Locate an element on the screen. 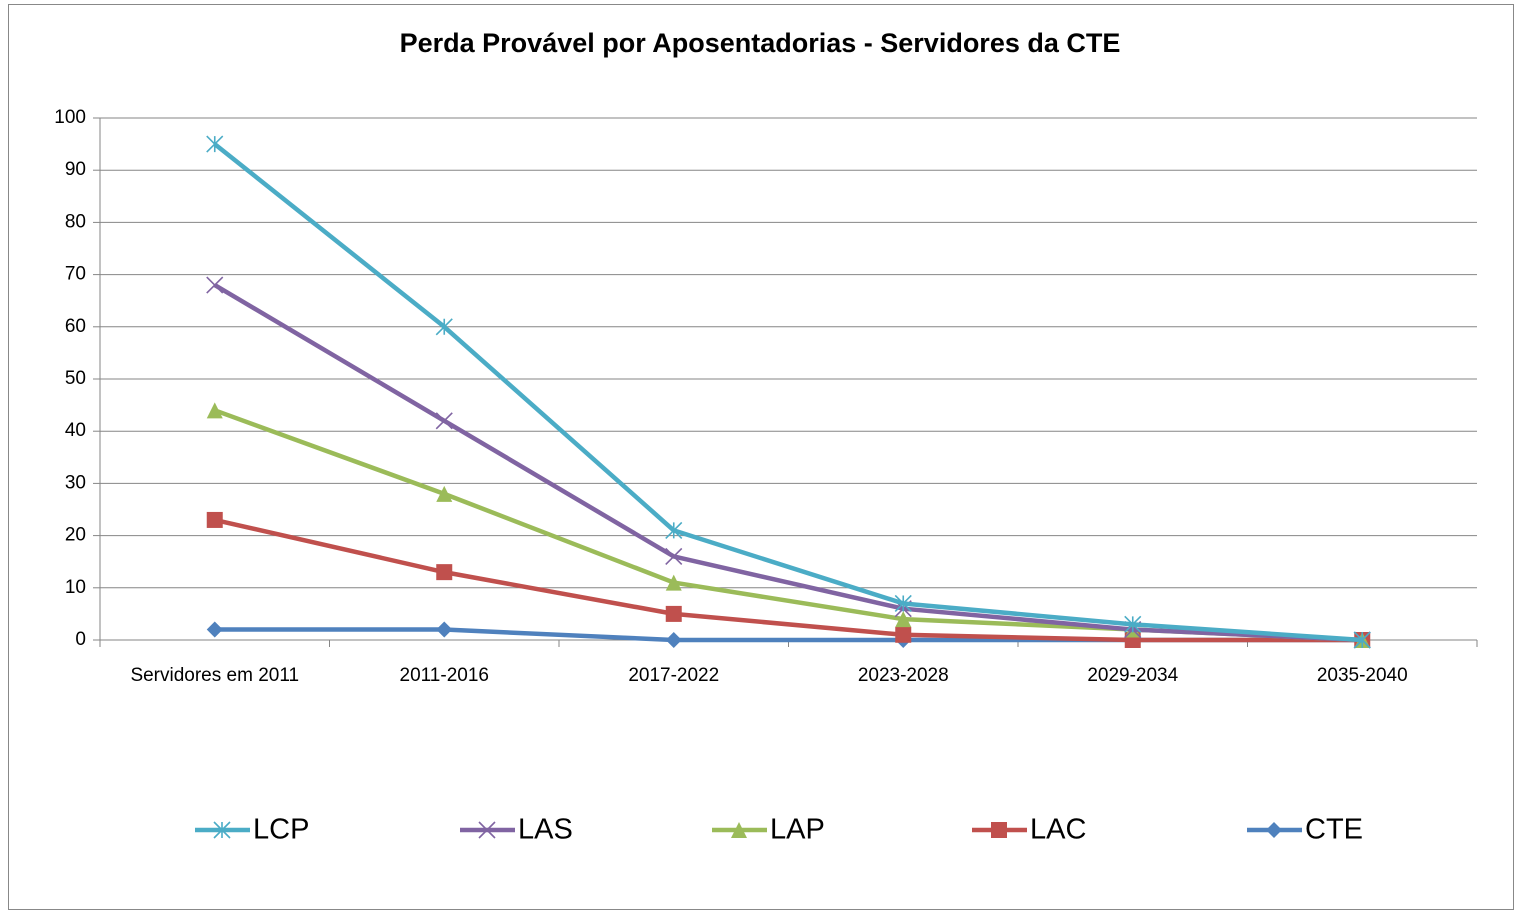  y-tick-label: 70 is located at coordinates (75, 274).